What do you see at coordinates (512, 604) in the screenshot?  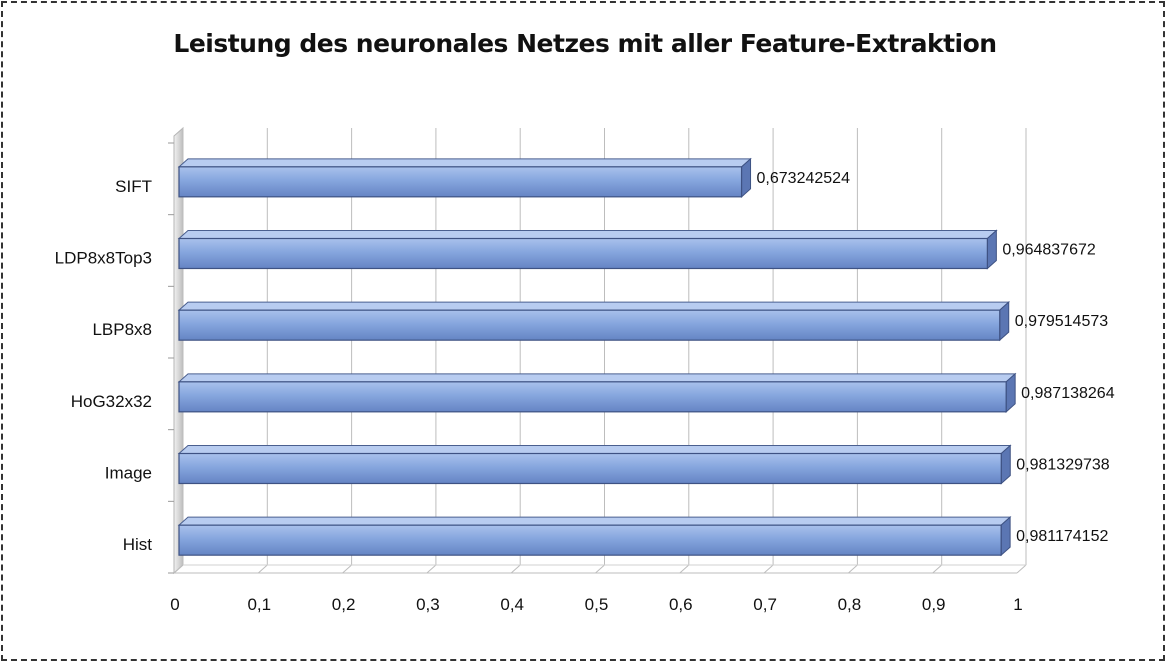 I see `x-tick-label: 0,4` at bounding box center [512, 604].